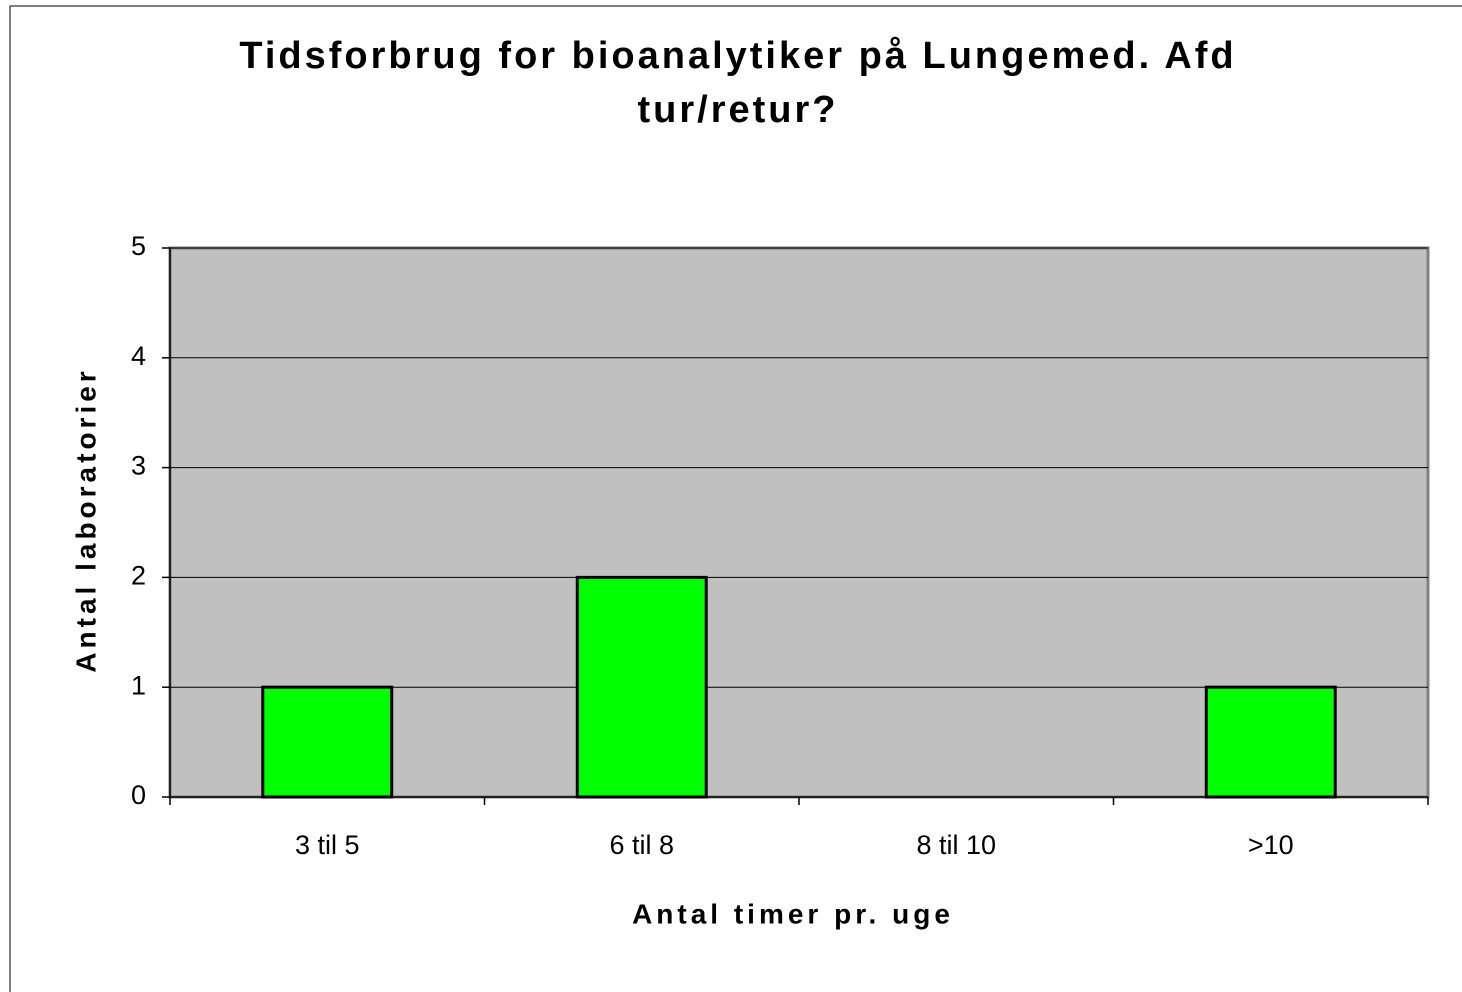 This screenshot has height=992, width=1462. I want to click on y-tick-label: 5, so click(138, 246).